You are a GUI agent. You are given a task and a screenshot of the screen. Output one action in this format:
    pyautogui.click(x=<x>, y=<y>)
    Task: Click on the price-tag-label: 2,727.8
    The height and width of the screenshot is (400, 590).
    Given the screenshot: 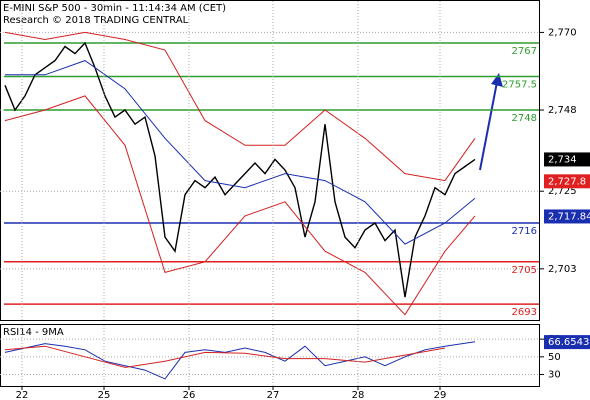 What is the action you would take?
    pyautogui.click(x=567, y=181)
    